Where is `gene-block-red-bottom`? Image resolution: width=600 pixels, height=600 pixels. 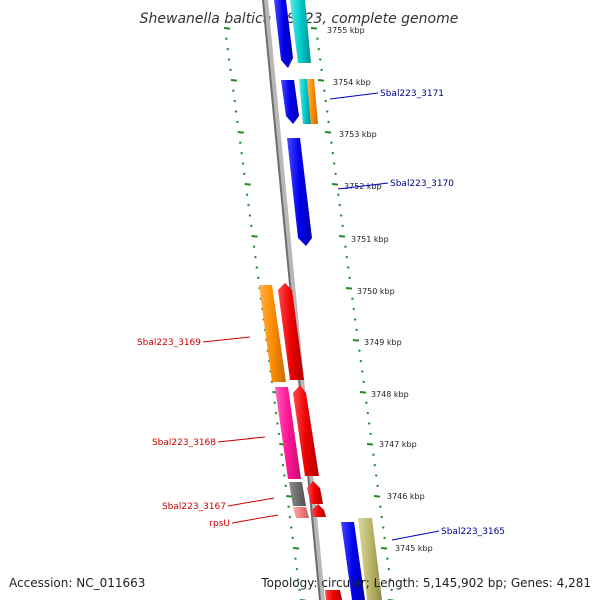
gene-block-red-bottom is located at coordinates (333, 595).